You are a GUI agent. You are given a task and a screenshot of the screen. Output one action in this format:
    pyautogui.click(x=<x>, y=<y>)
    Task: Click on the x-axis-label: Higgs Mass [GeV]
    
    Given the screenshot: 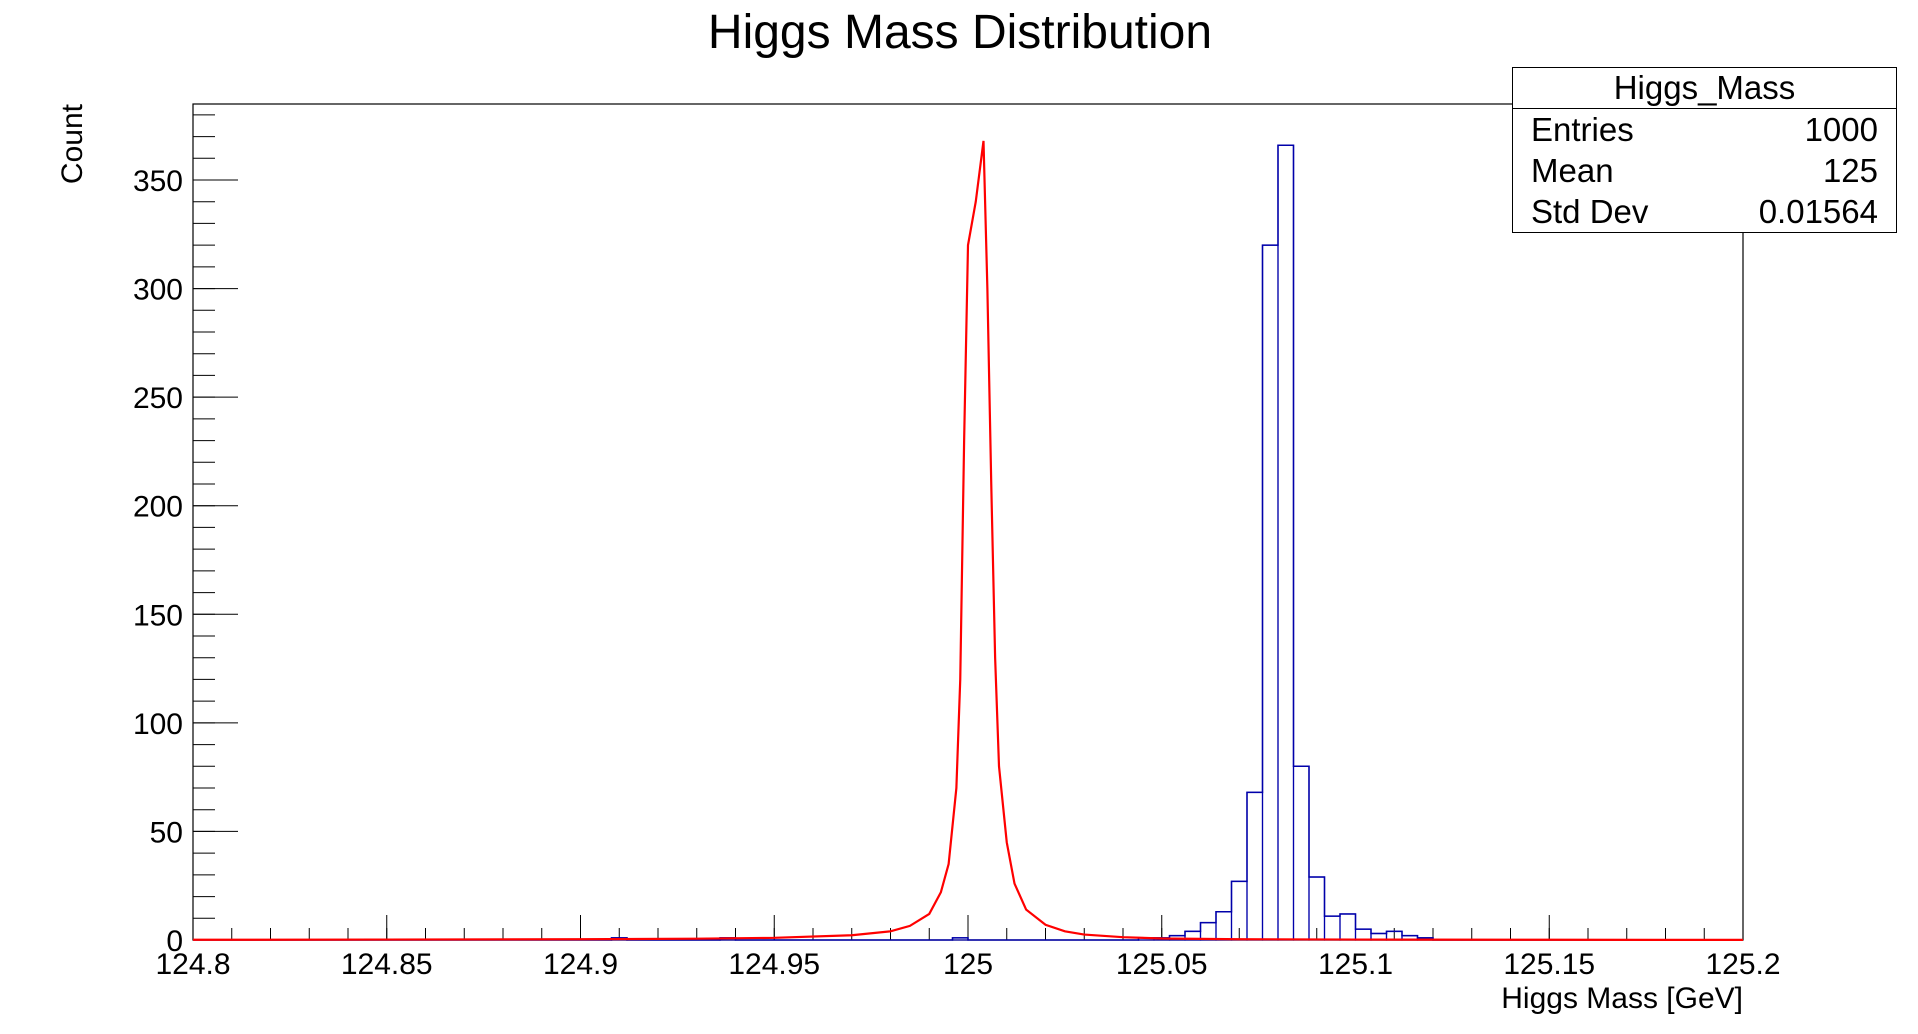 What is the action you would take?
    pyautogui.click(x=1622, y=998)
    